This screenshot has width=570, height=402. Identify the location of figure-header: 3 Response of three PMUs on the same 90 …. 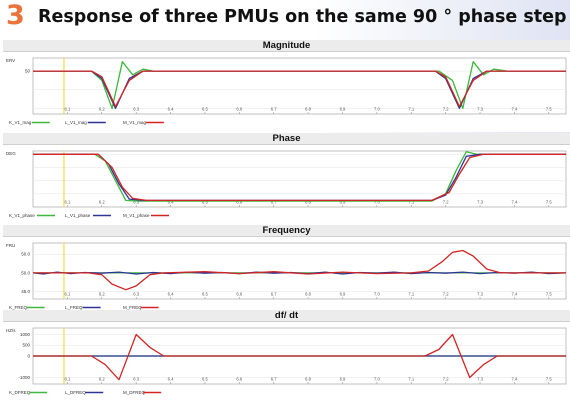
(285, 15).